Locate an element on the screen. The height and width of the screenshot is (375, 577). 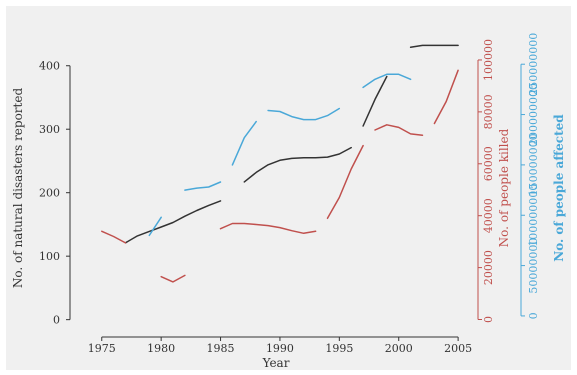
disasters-tick-label-400: 400 is located at coordinates (49, 66).